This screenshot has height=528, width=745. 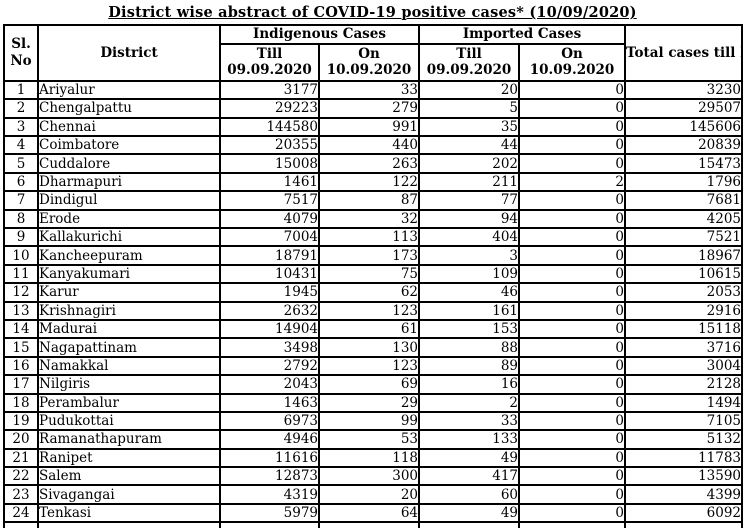 I want to click on total-cell: 29507, so click(x=684, y=108).